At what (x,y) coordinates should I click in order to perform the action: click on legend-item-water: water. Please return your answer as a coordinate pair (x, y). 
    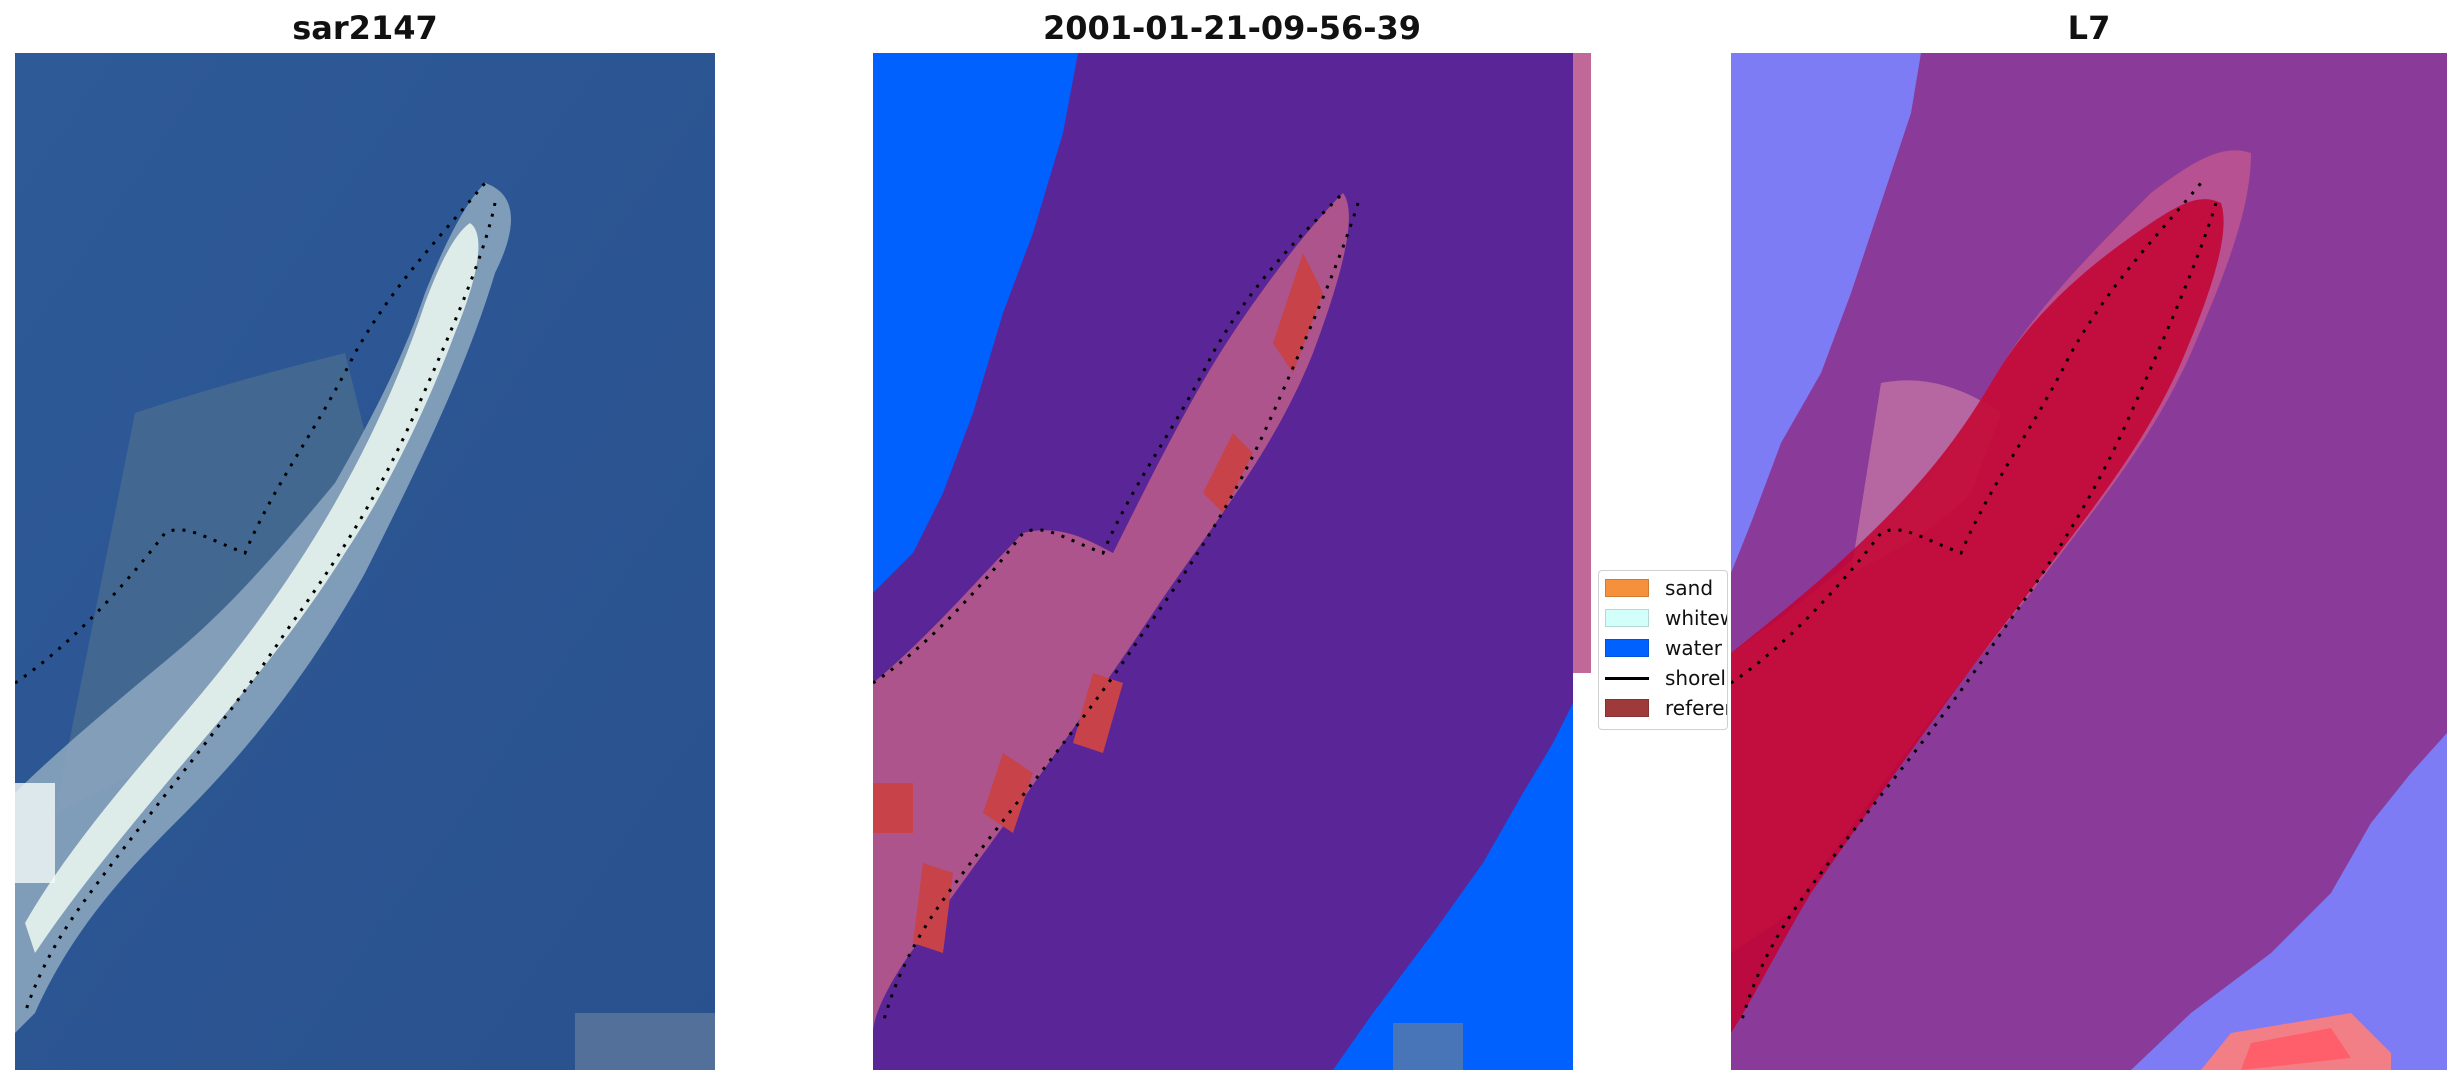
    Looking at the image, I should click on (1663, 648).